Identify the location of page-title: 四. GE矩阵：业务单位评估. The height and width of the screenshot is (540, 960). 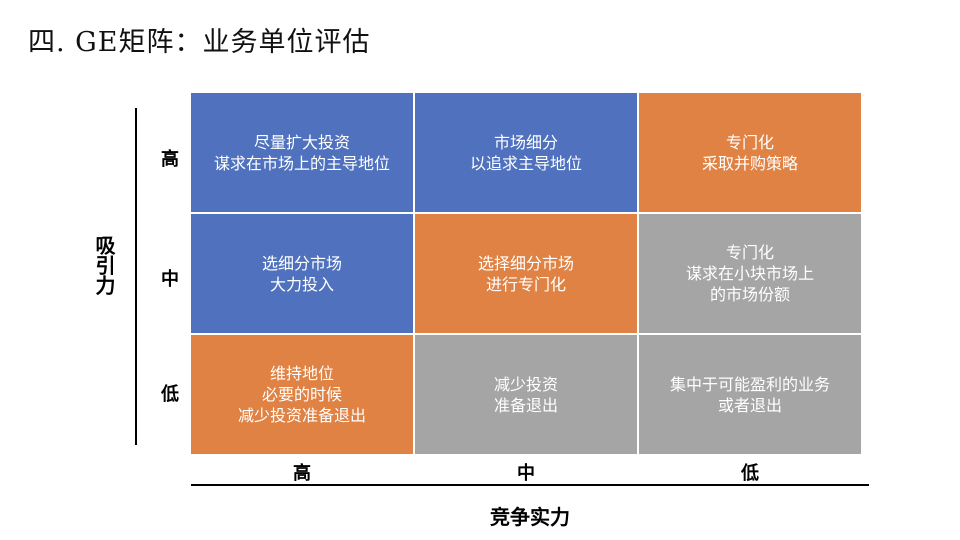
(199, 42).